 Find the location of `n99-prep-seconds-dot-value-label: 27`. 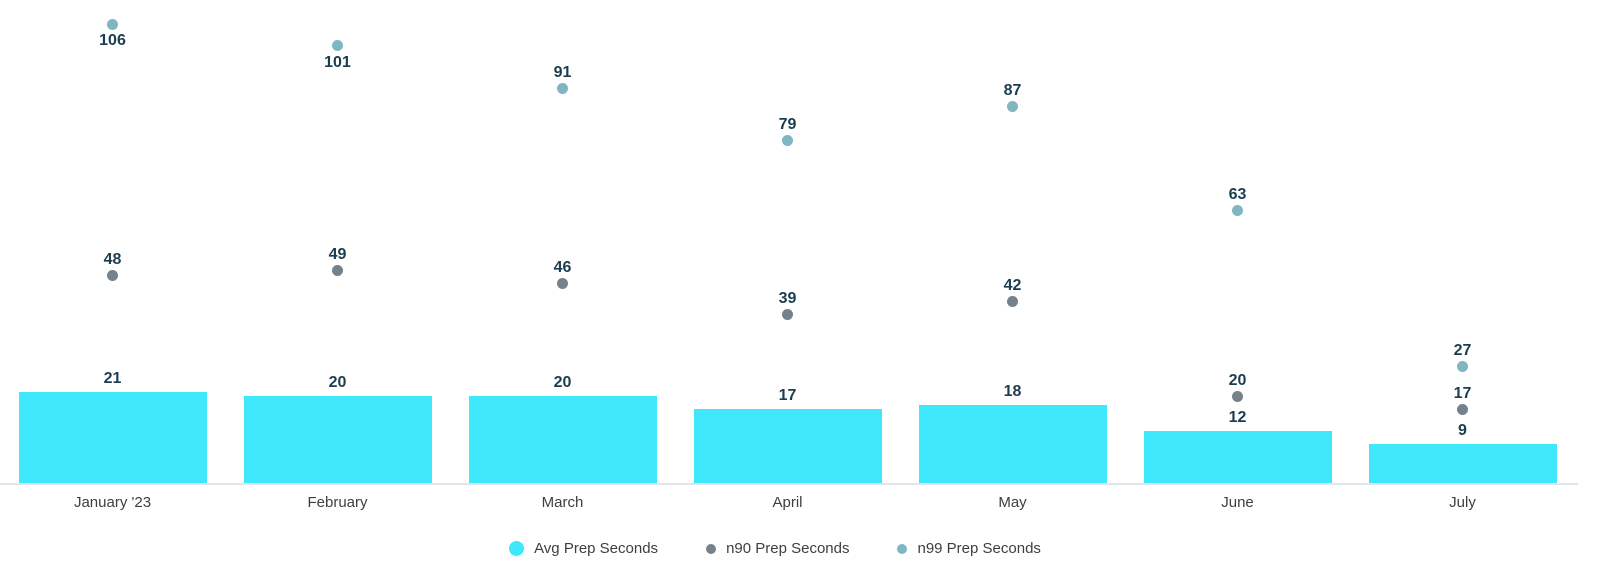

n99-prep-seconds-dot-value-label: 27 is located at coordinates (1462, 350).